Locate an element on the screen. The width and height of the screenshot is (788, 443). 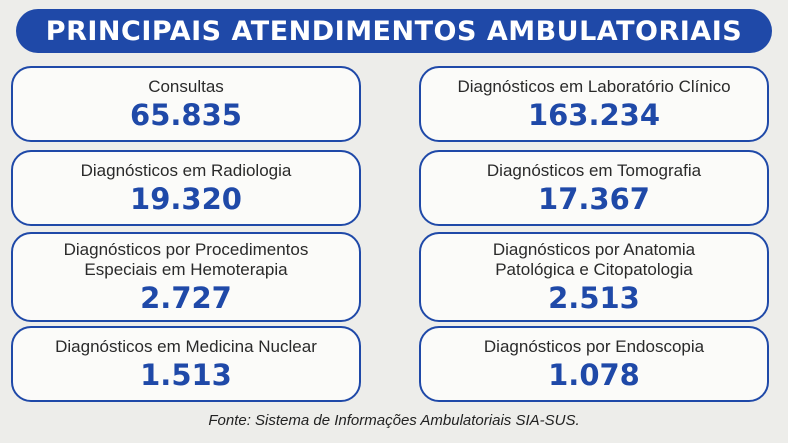
stat-card-medicina-nuclear: Diagnósticos em Medicina Nuclear 1.513 is located at coordinates (186, 364).